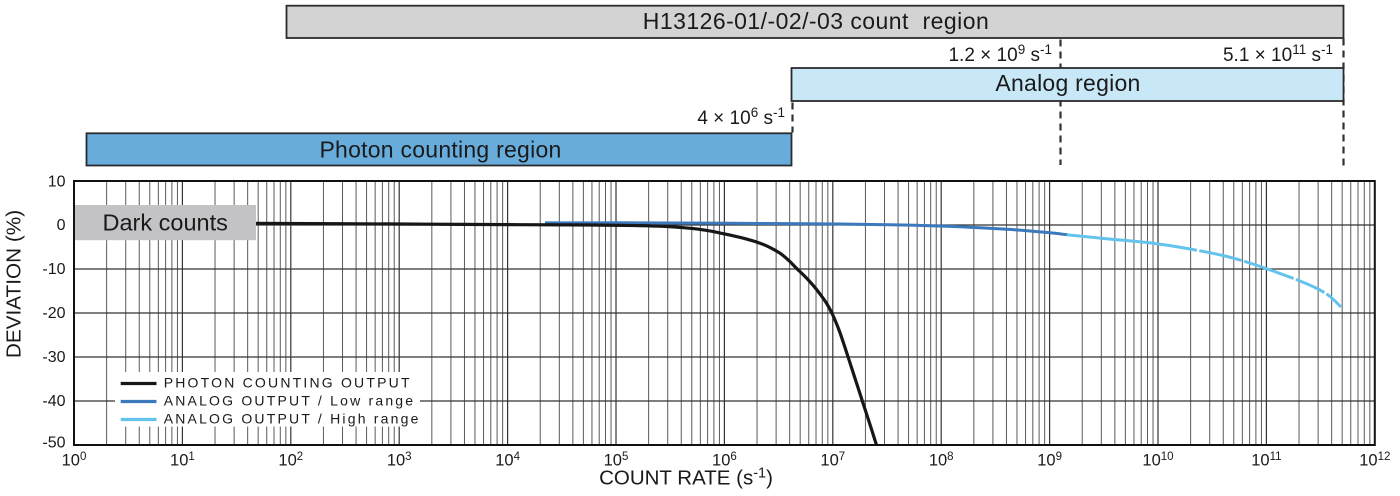 The width and height of the screenshot is (1400, 496). I want to click on svg-text: -10, so click(53, 269).